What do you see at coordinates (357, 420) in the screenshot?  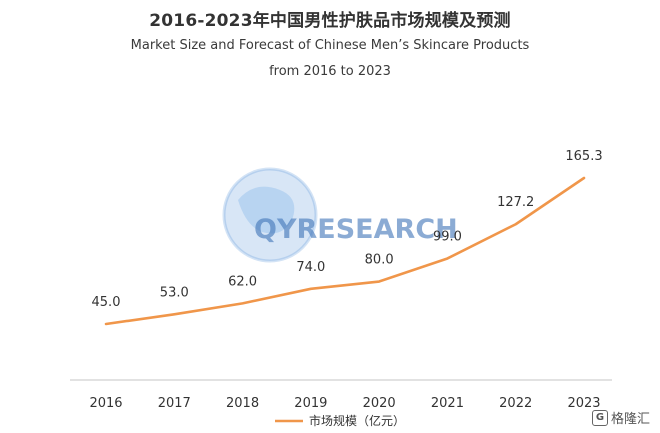 I see `legend-label: 市场规模（亿元）` at bounding box center [357, 420].